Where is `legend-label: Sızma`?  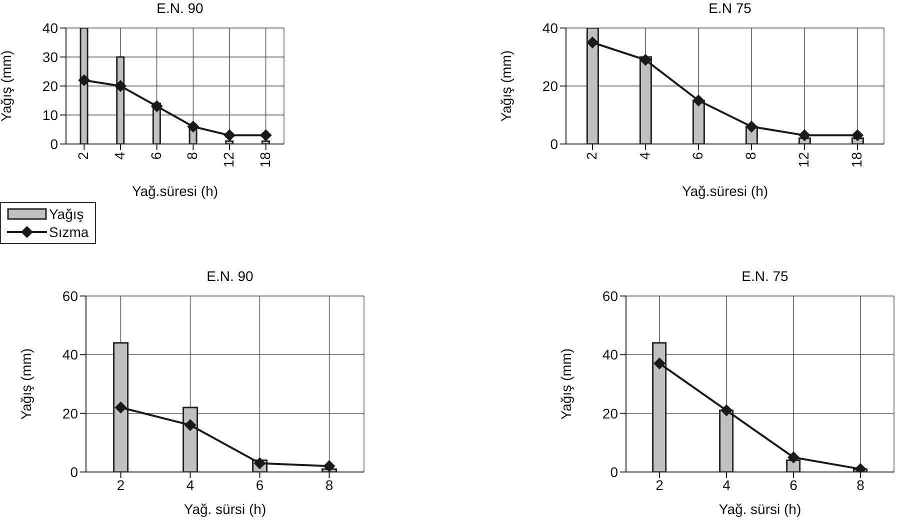
legend-label: Sızma is located at coordinates (69, 232).